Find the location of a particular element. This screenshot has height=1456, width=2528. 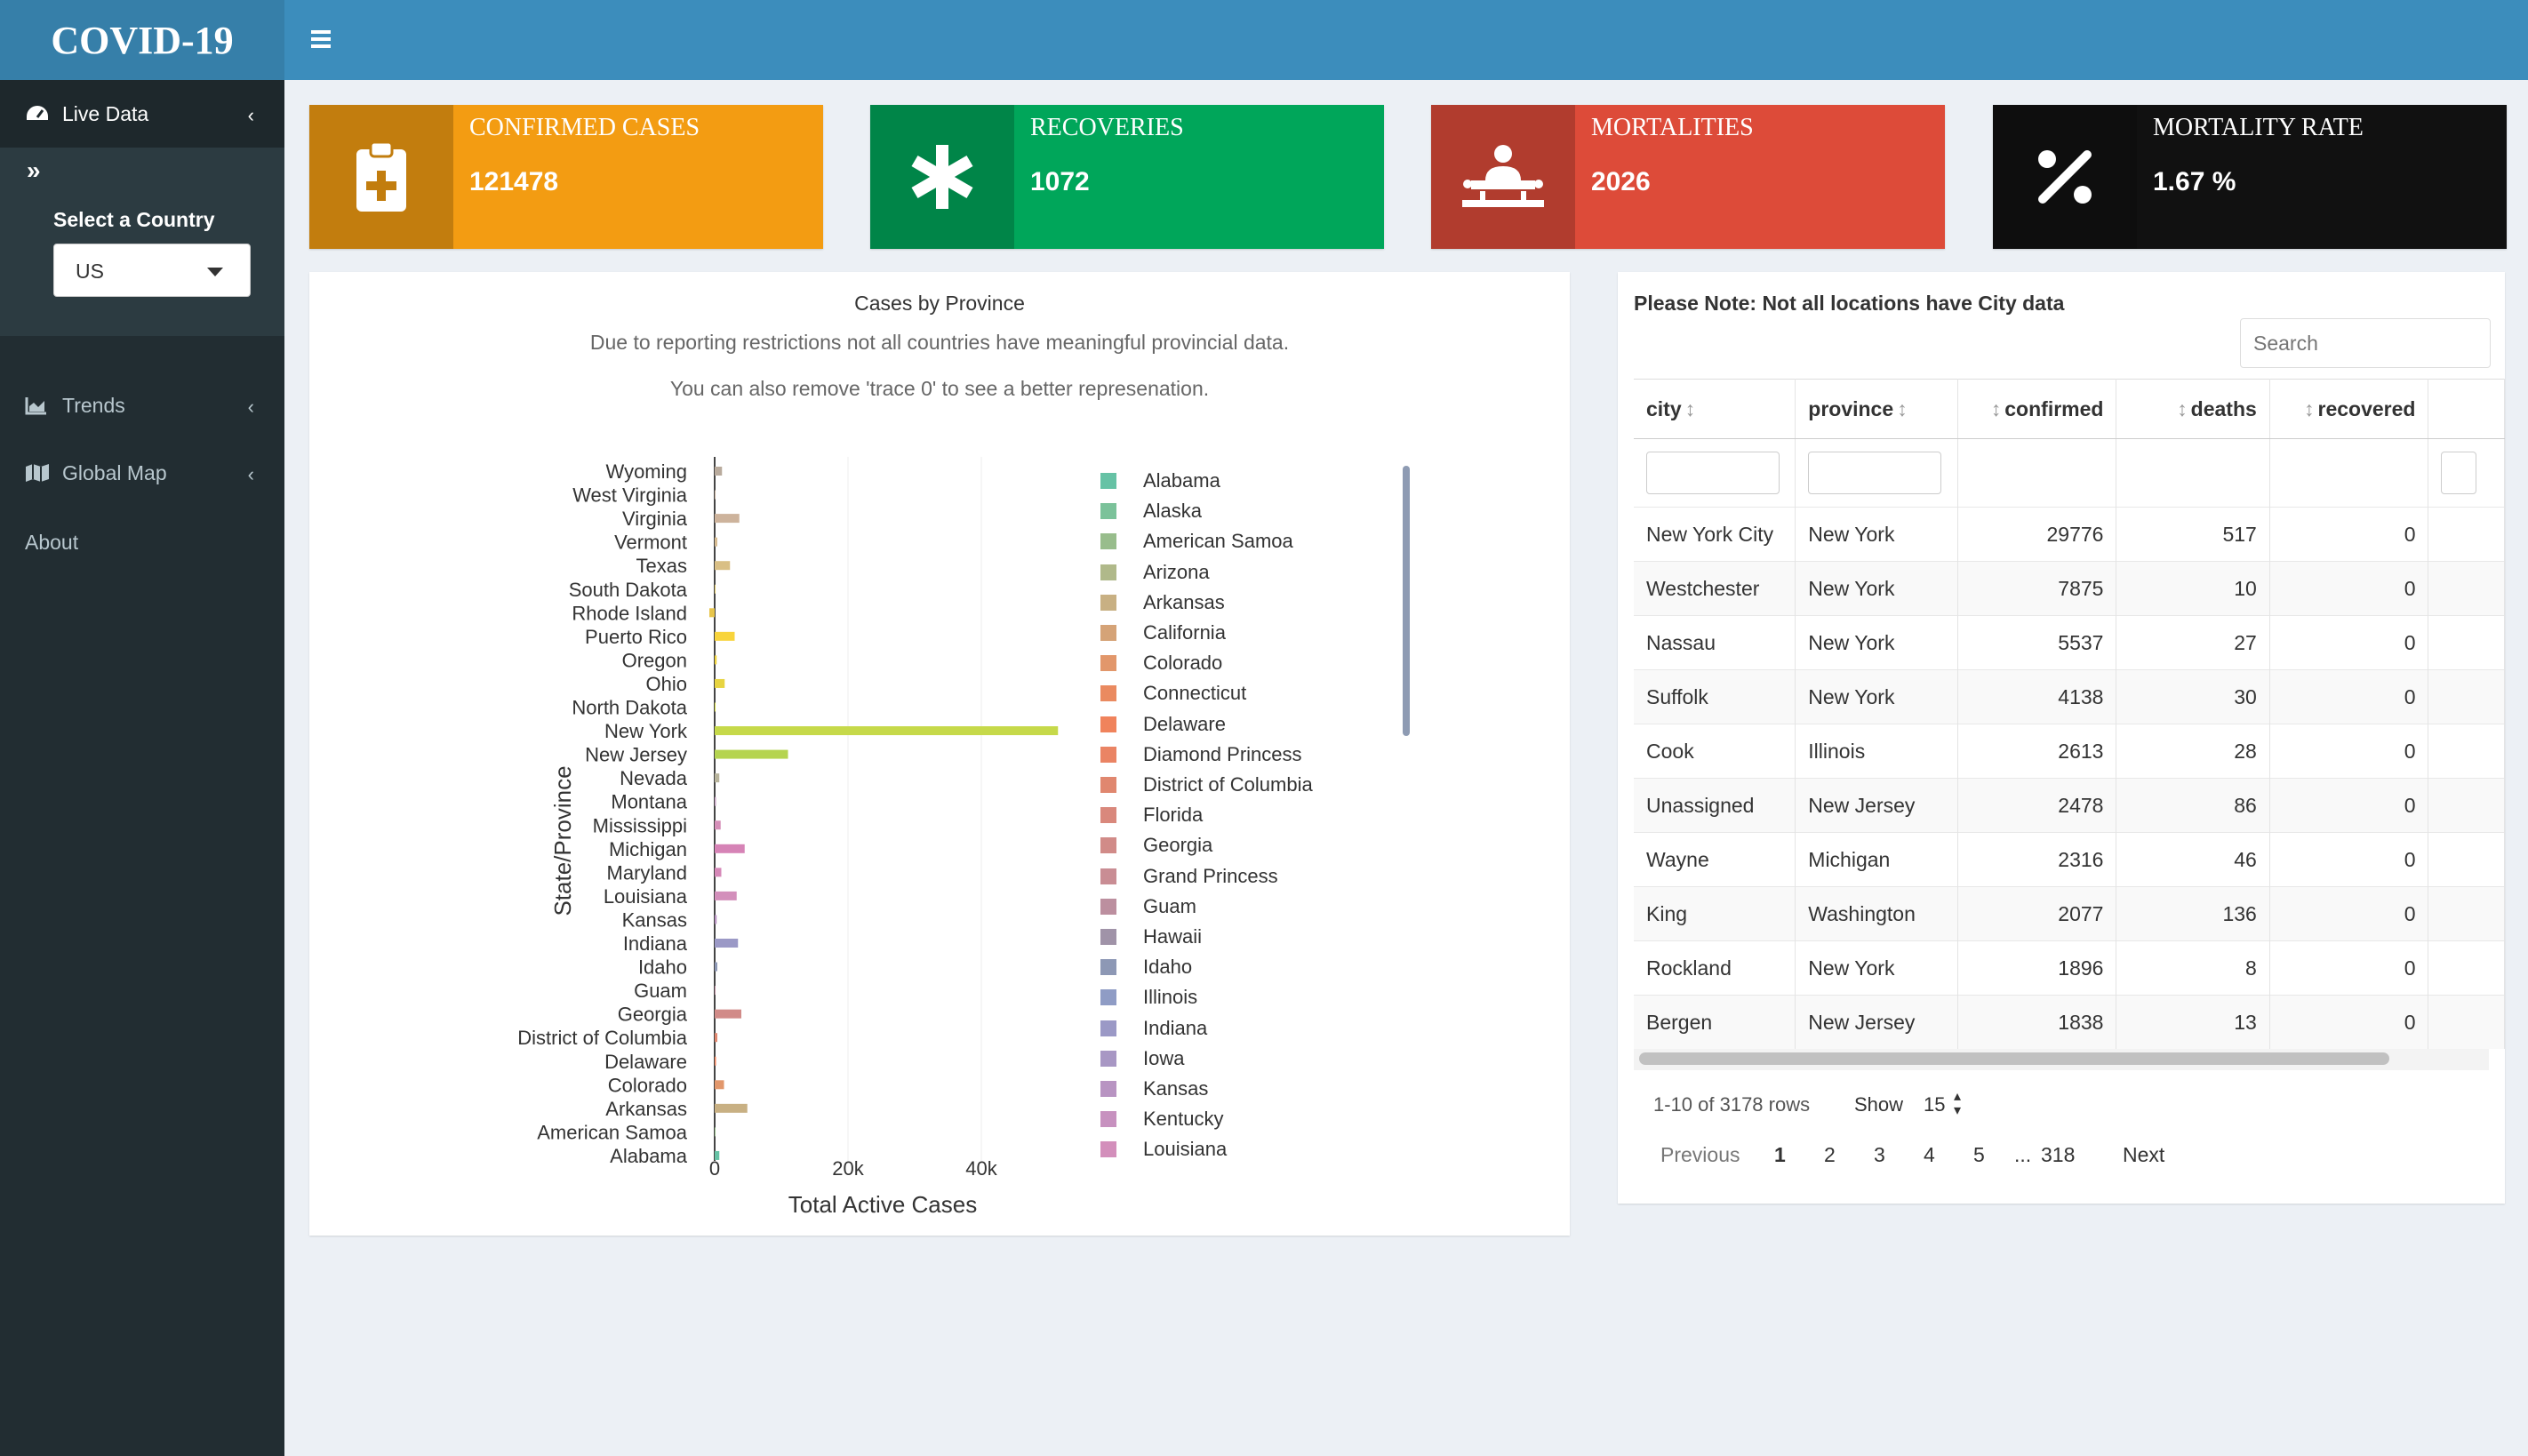

column-header-province: province ↕ is located at coordinates (1876, 409).